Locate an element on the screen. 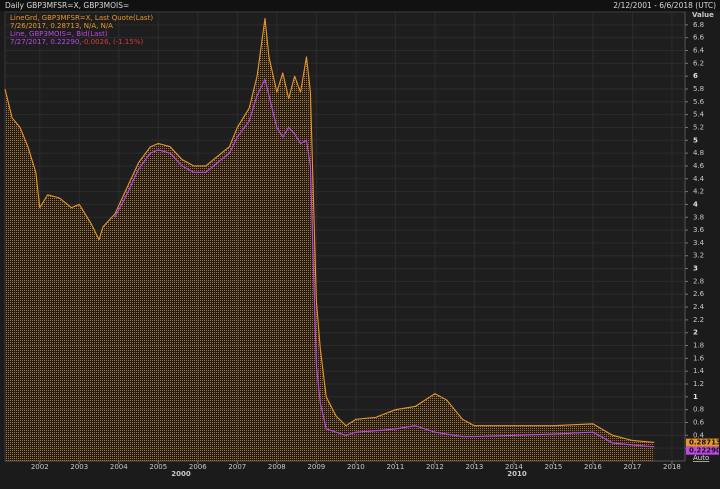 The image size is (720, 489). last-value-label: 0.22290 is located at coordinates (704, 451).